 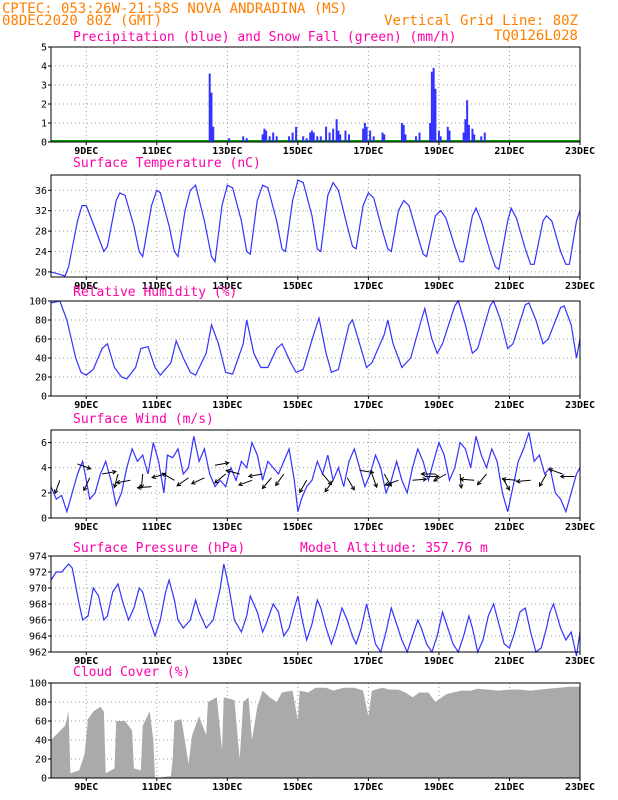 I want to click on y-tick-label: 60, so click(x=41, y=340).